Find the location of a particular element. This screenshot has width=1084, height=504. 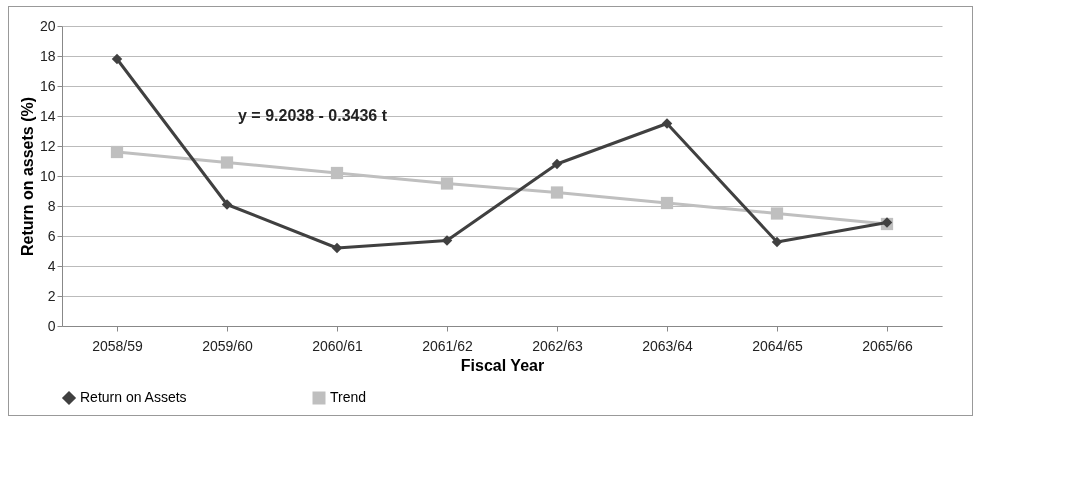

y-tick-label: 6 is located at coordinates (51, 235).